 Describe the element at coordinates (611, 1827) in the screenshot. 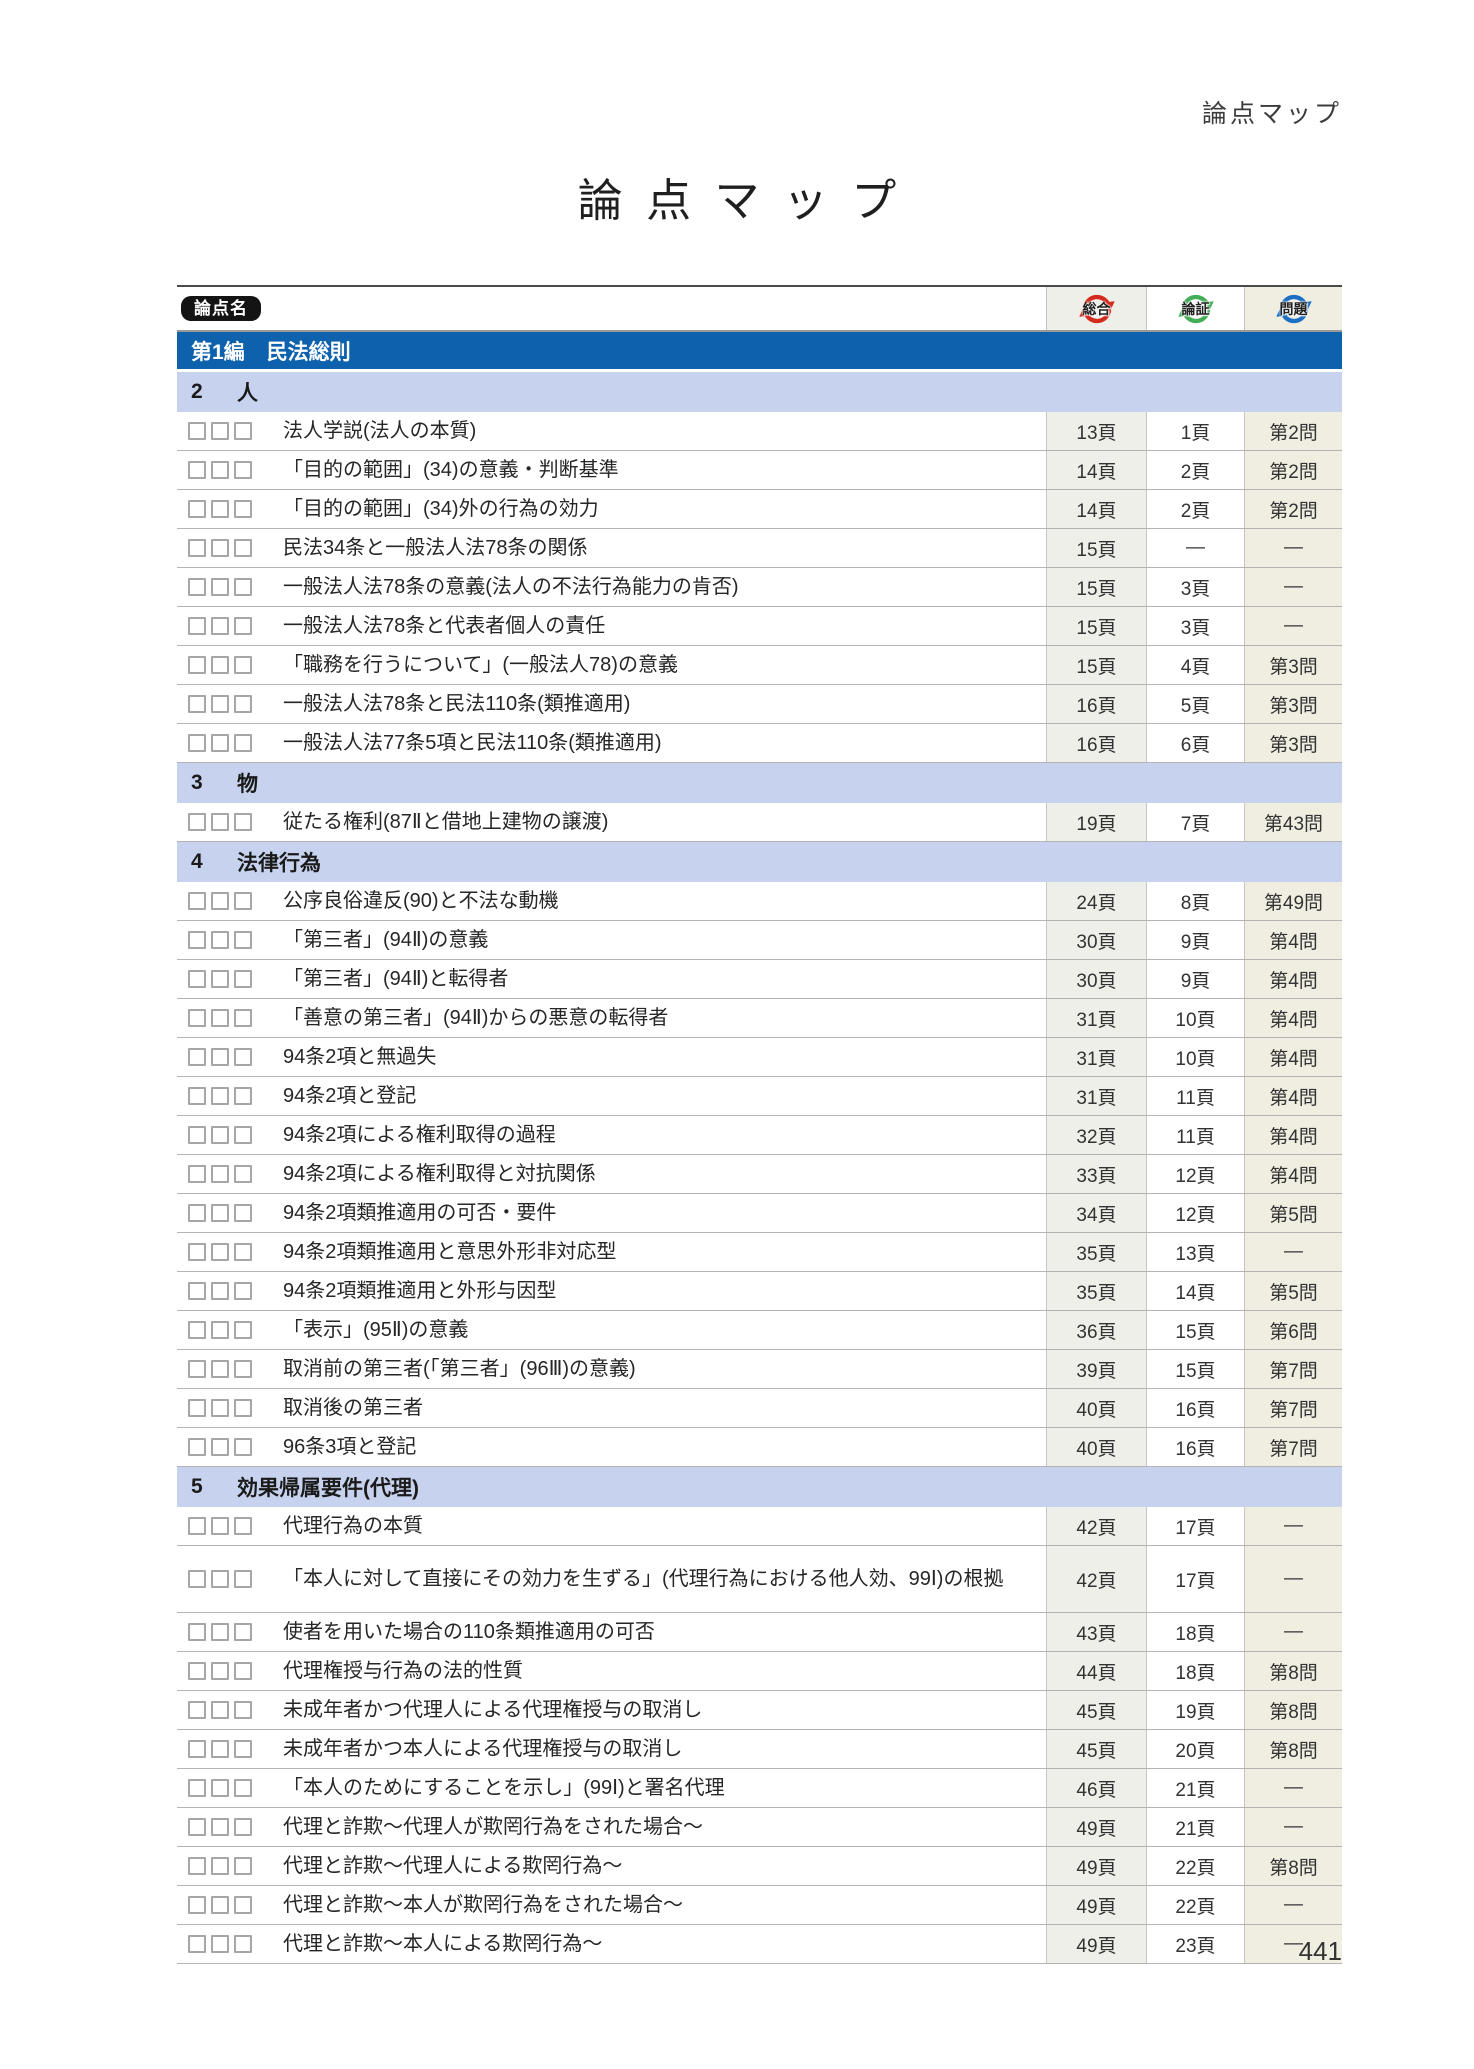

I see `topic-cell: 代理と詐欺〜代理人が欺罔行為をされた場合〜` at that location.